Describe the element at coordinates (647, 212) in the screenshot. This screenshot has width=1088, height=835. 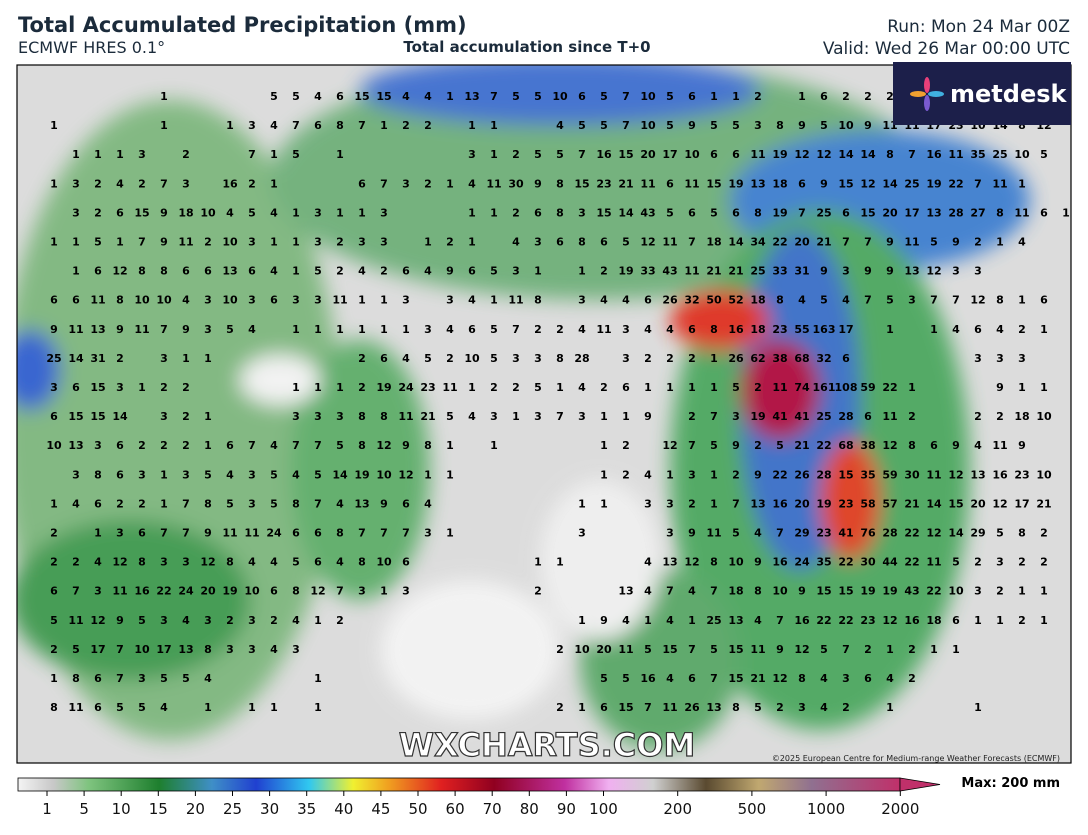
I see `map-value: 43` at that location.